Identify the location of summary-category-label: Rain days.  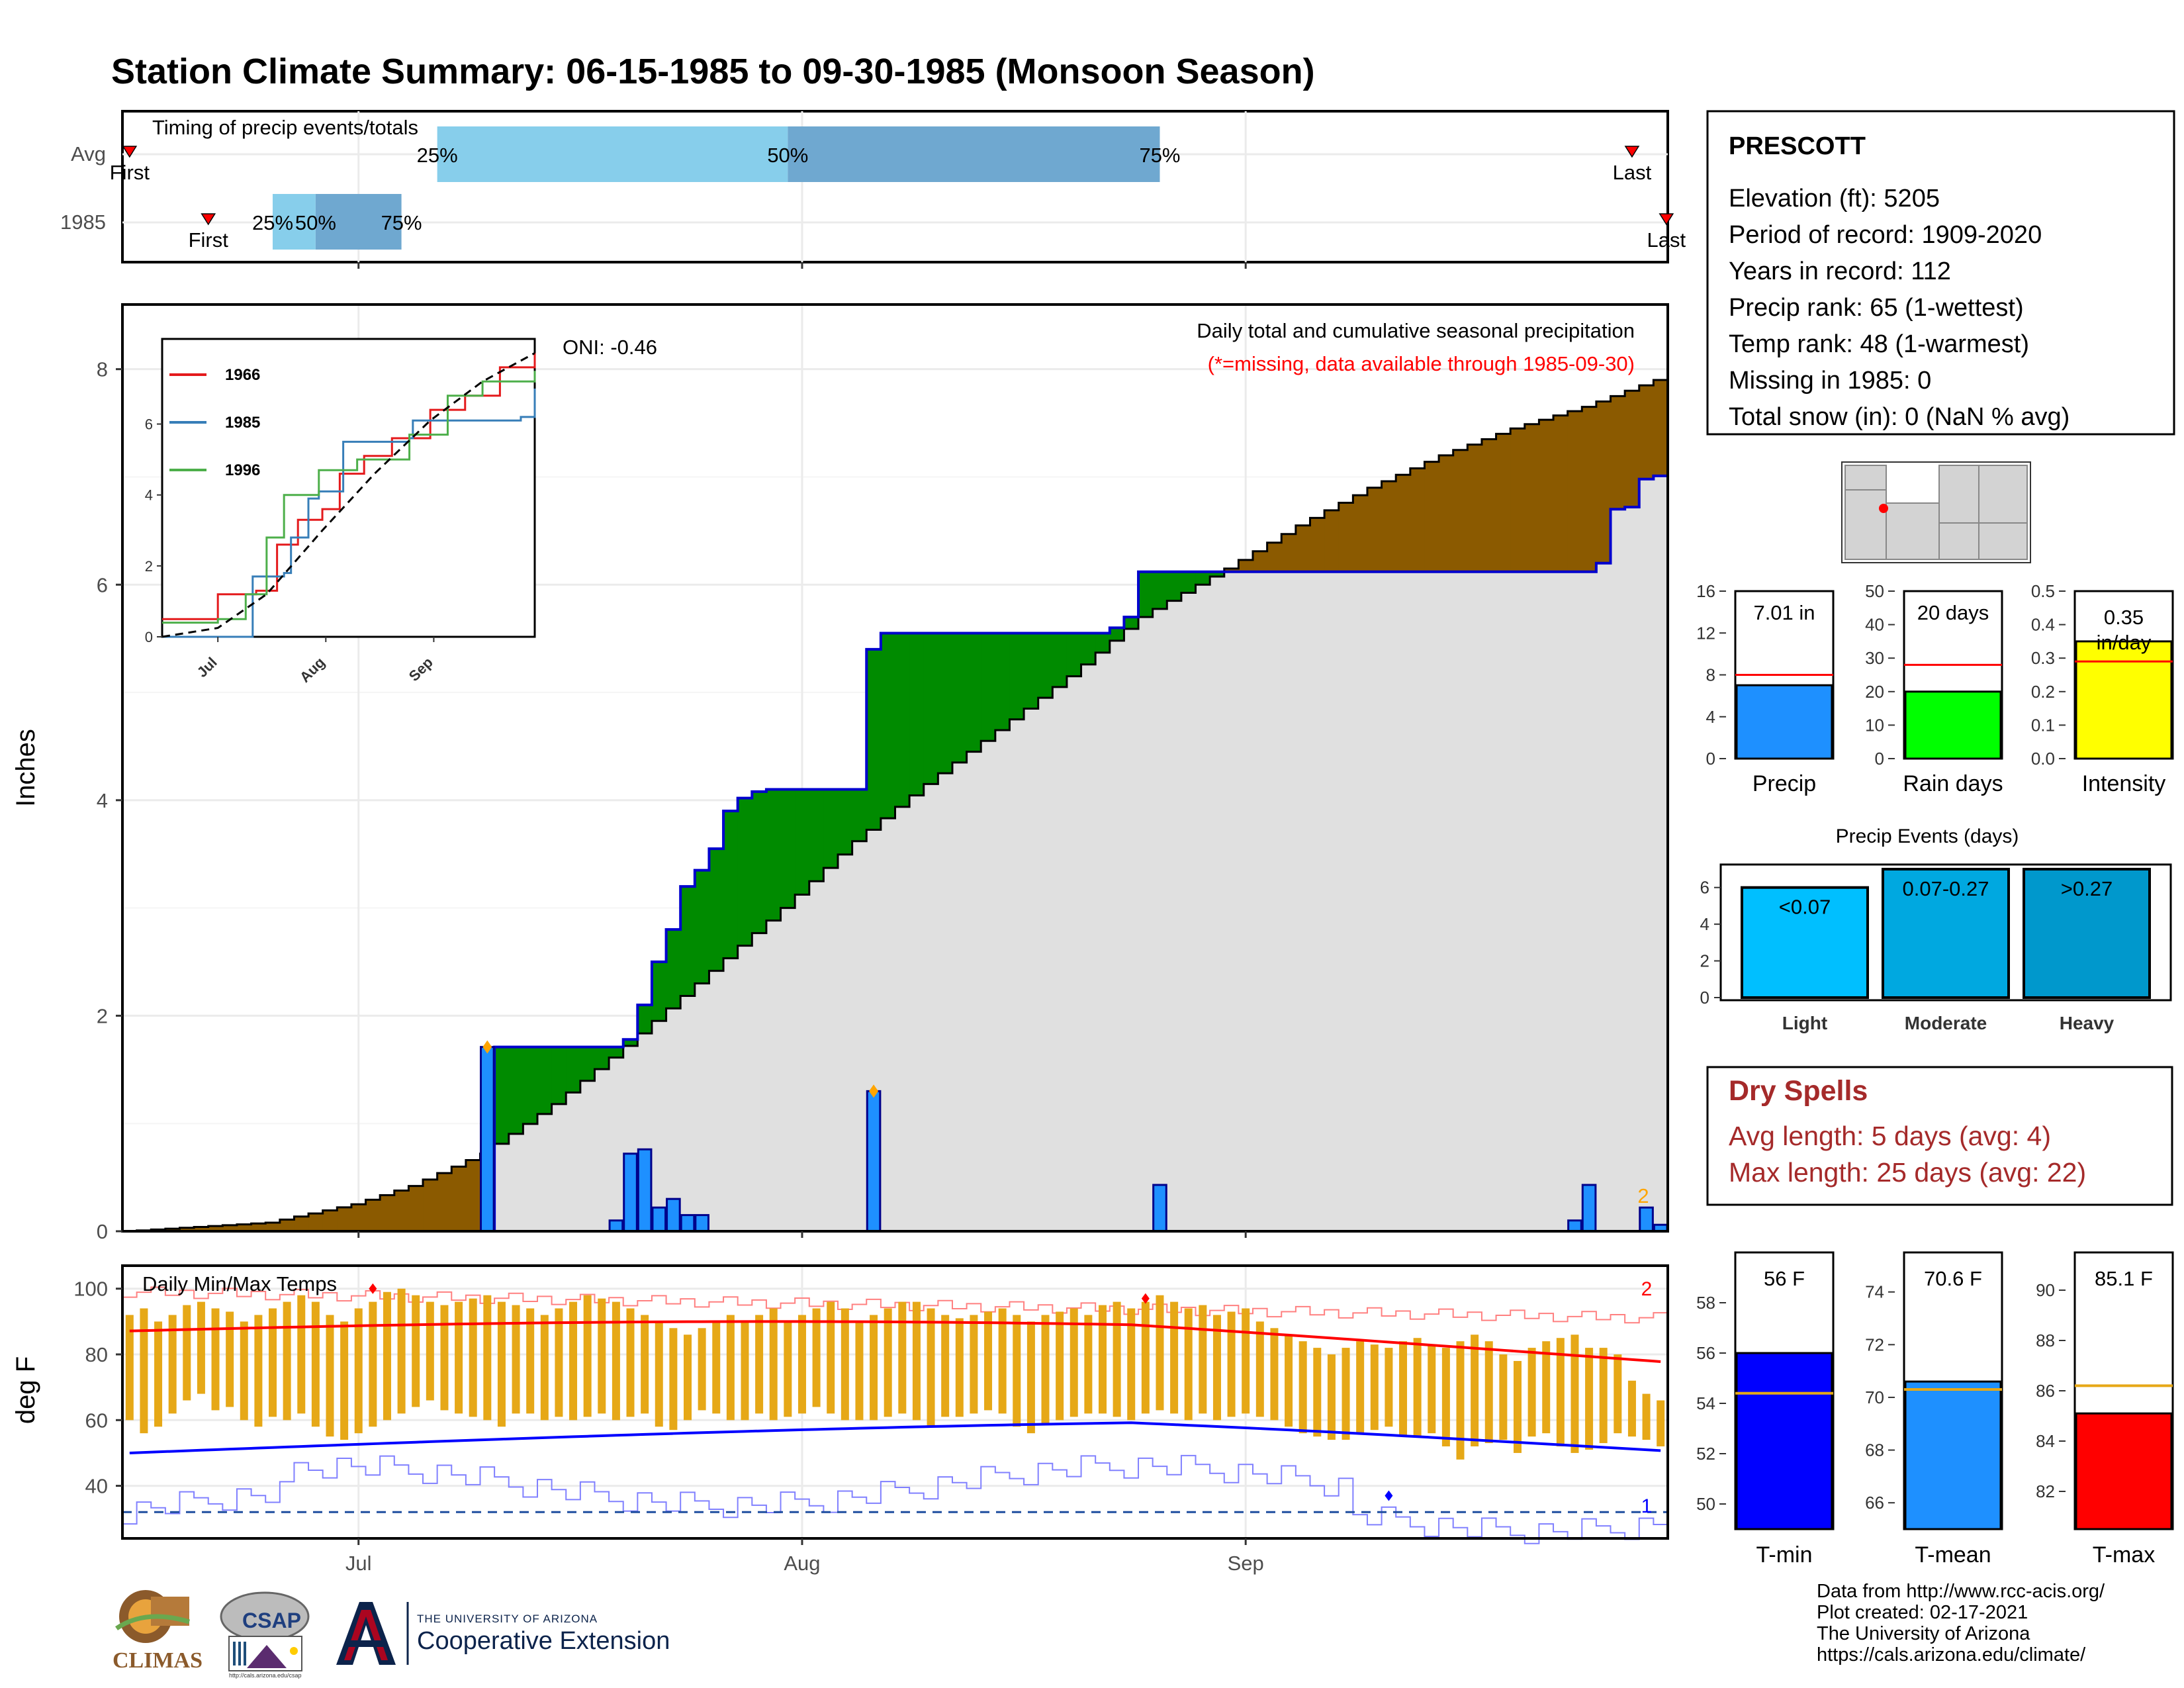
(1953, 783).